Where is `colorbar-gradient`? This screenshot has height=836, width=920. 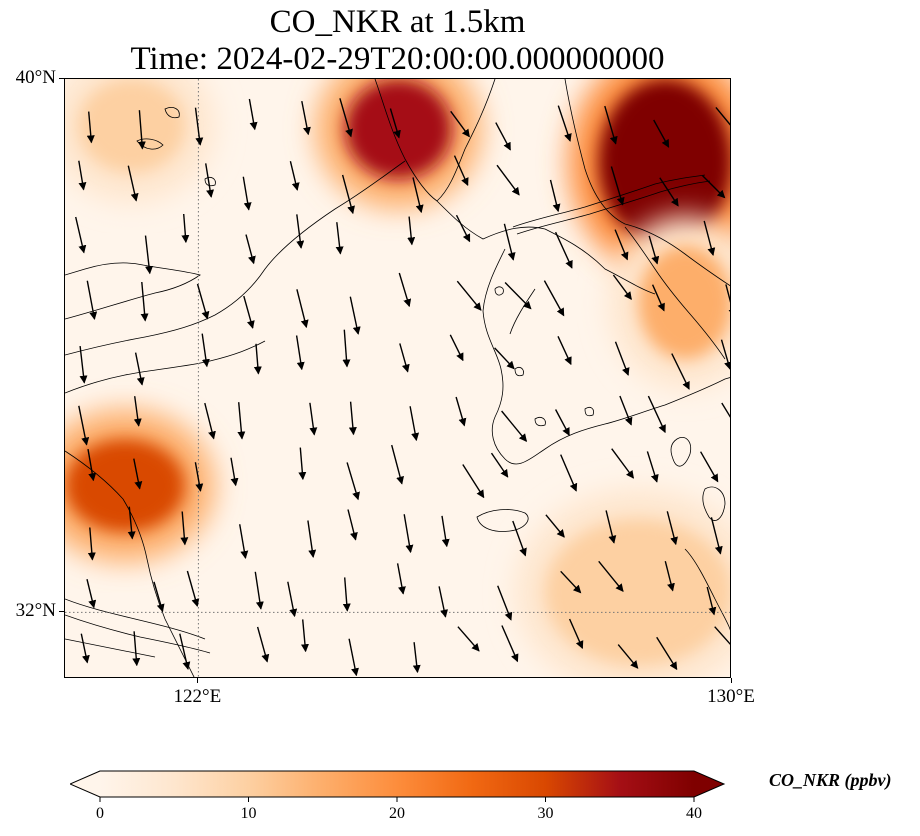
colorbar-gradient is located at coordinates (397, 784).